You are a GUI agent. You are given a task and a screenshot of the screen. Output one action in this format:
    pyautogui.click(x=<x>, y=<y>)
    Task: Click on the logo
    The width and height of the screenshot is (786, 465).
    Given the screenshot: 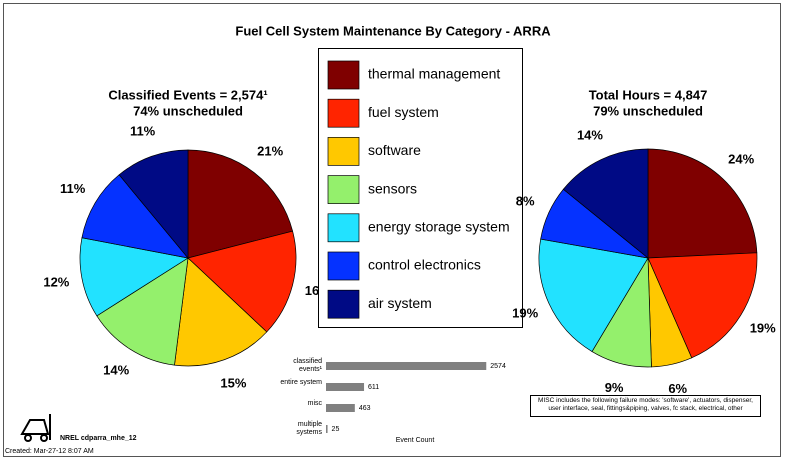 What is the action you would take?
    pyautogui.click(x=35, y=428)
    